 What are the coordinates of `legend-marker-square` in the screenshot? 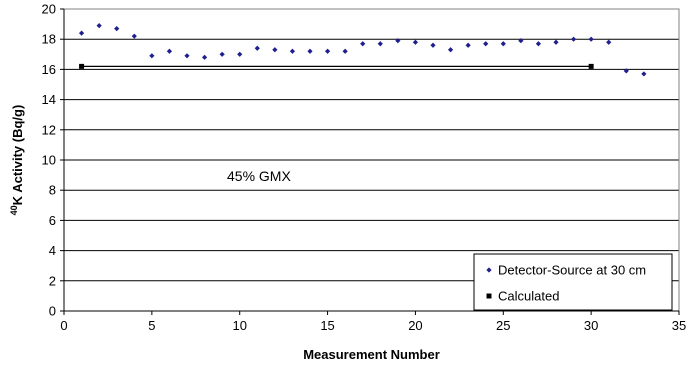 It's located at (489, 296).